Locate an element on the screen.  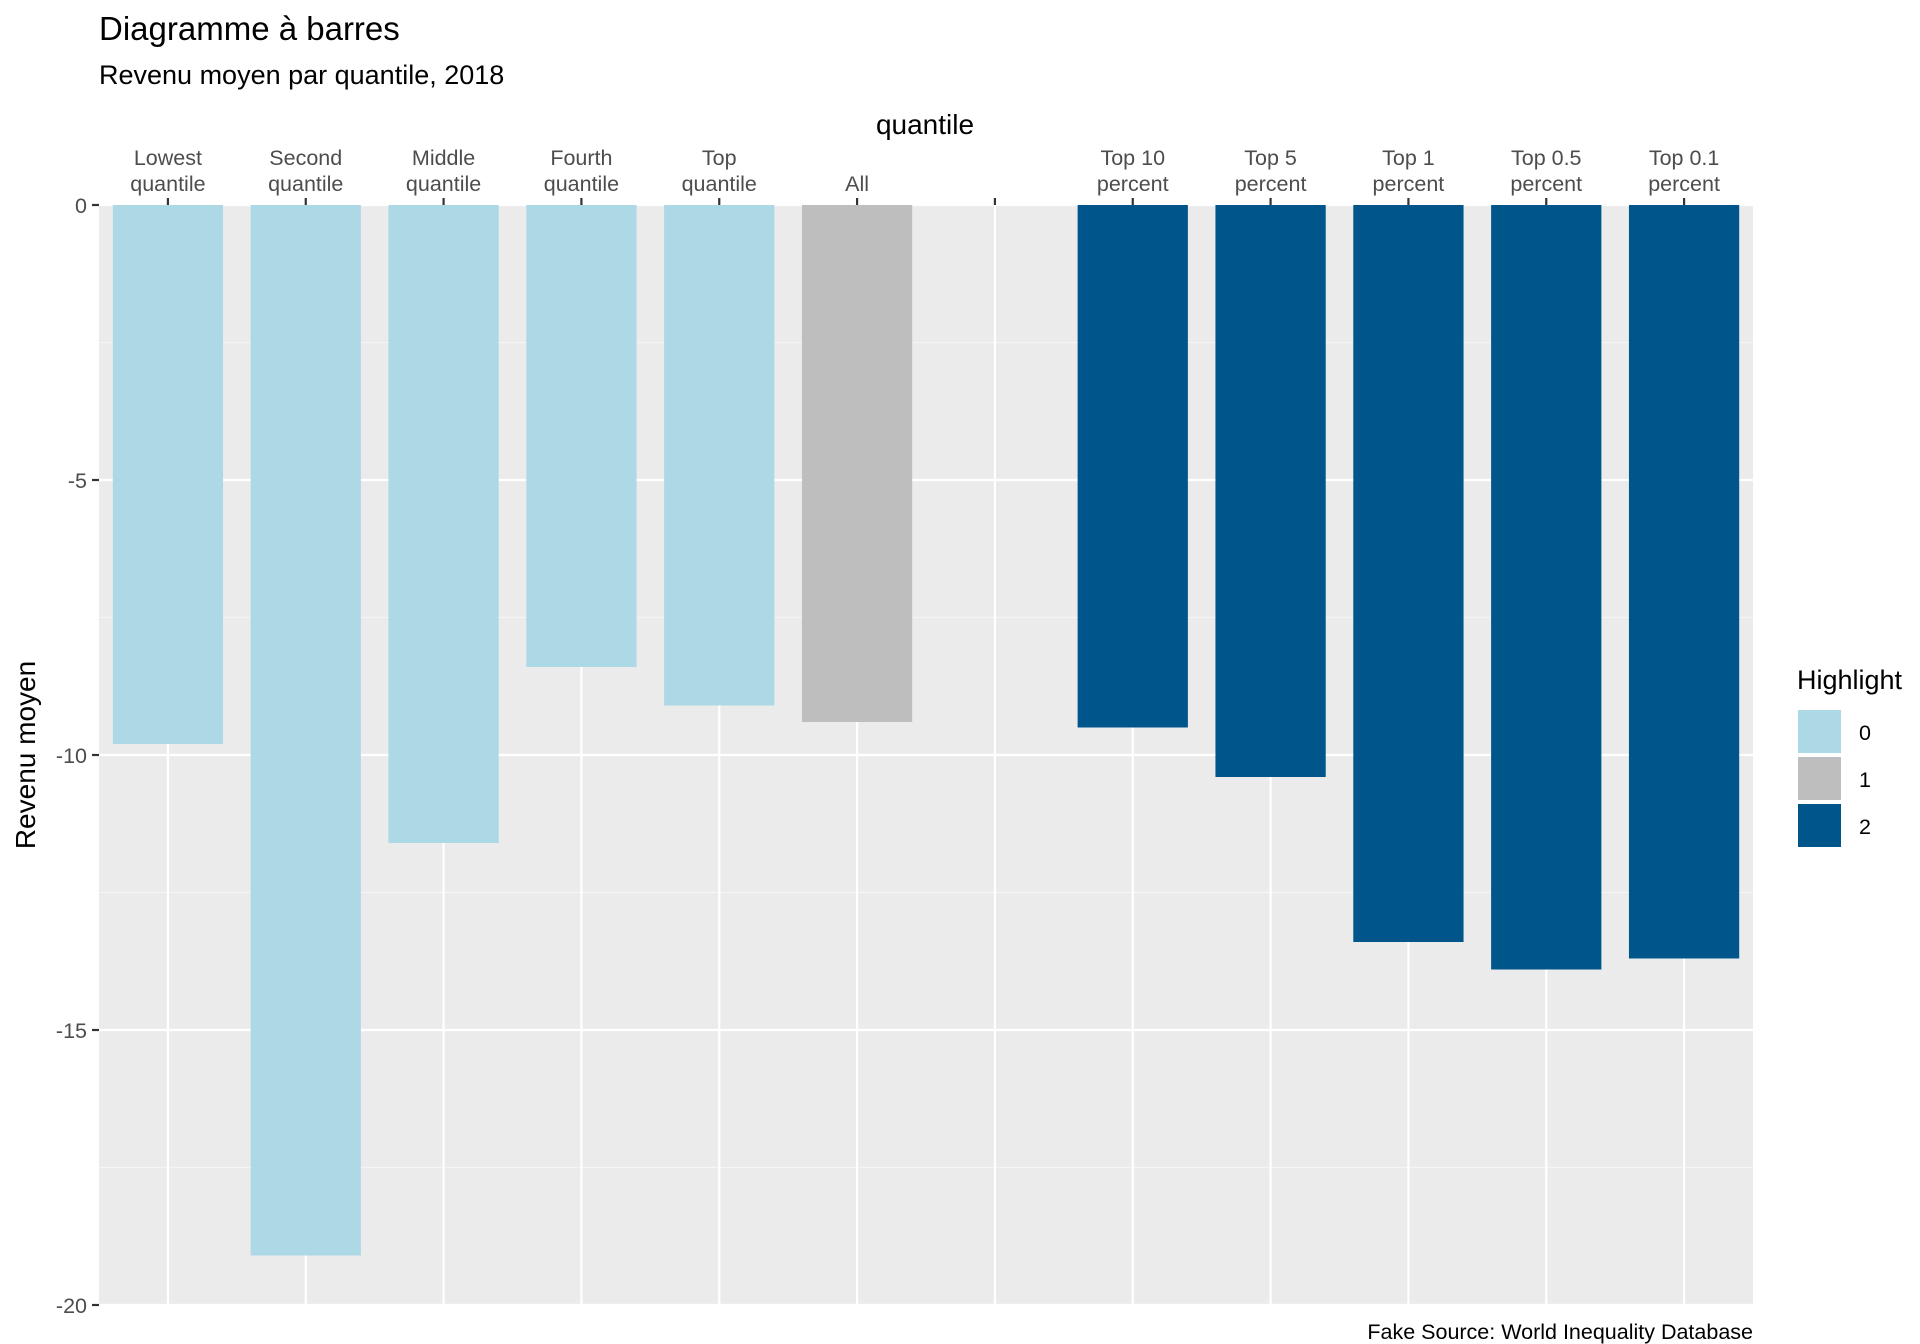
x-axis-title: quantile is located at coordinates (925, 124).